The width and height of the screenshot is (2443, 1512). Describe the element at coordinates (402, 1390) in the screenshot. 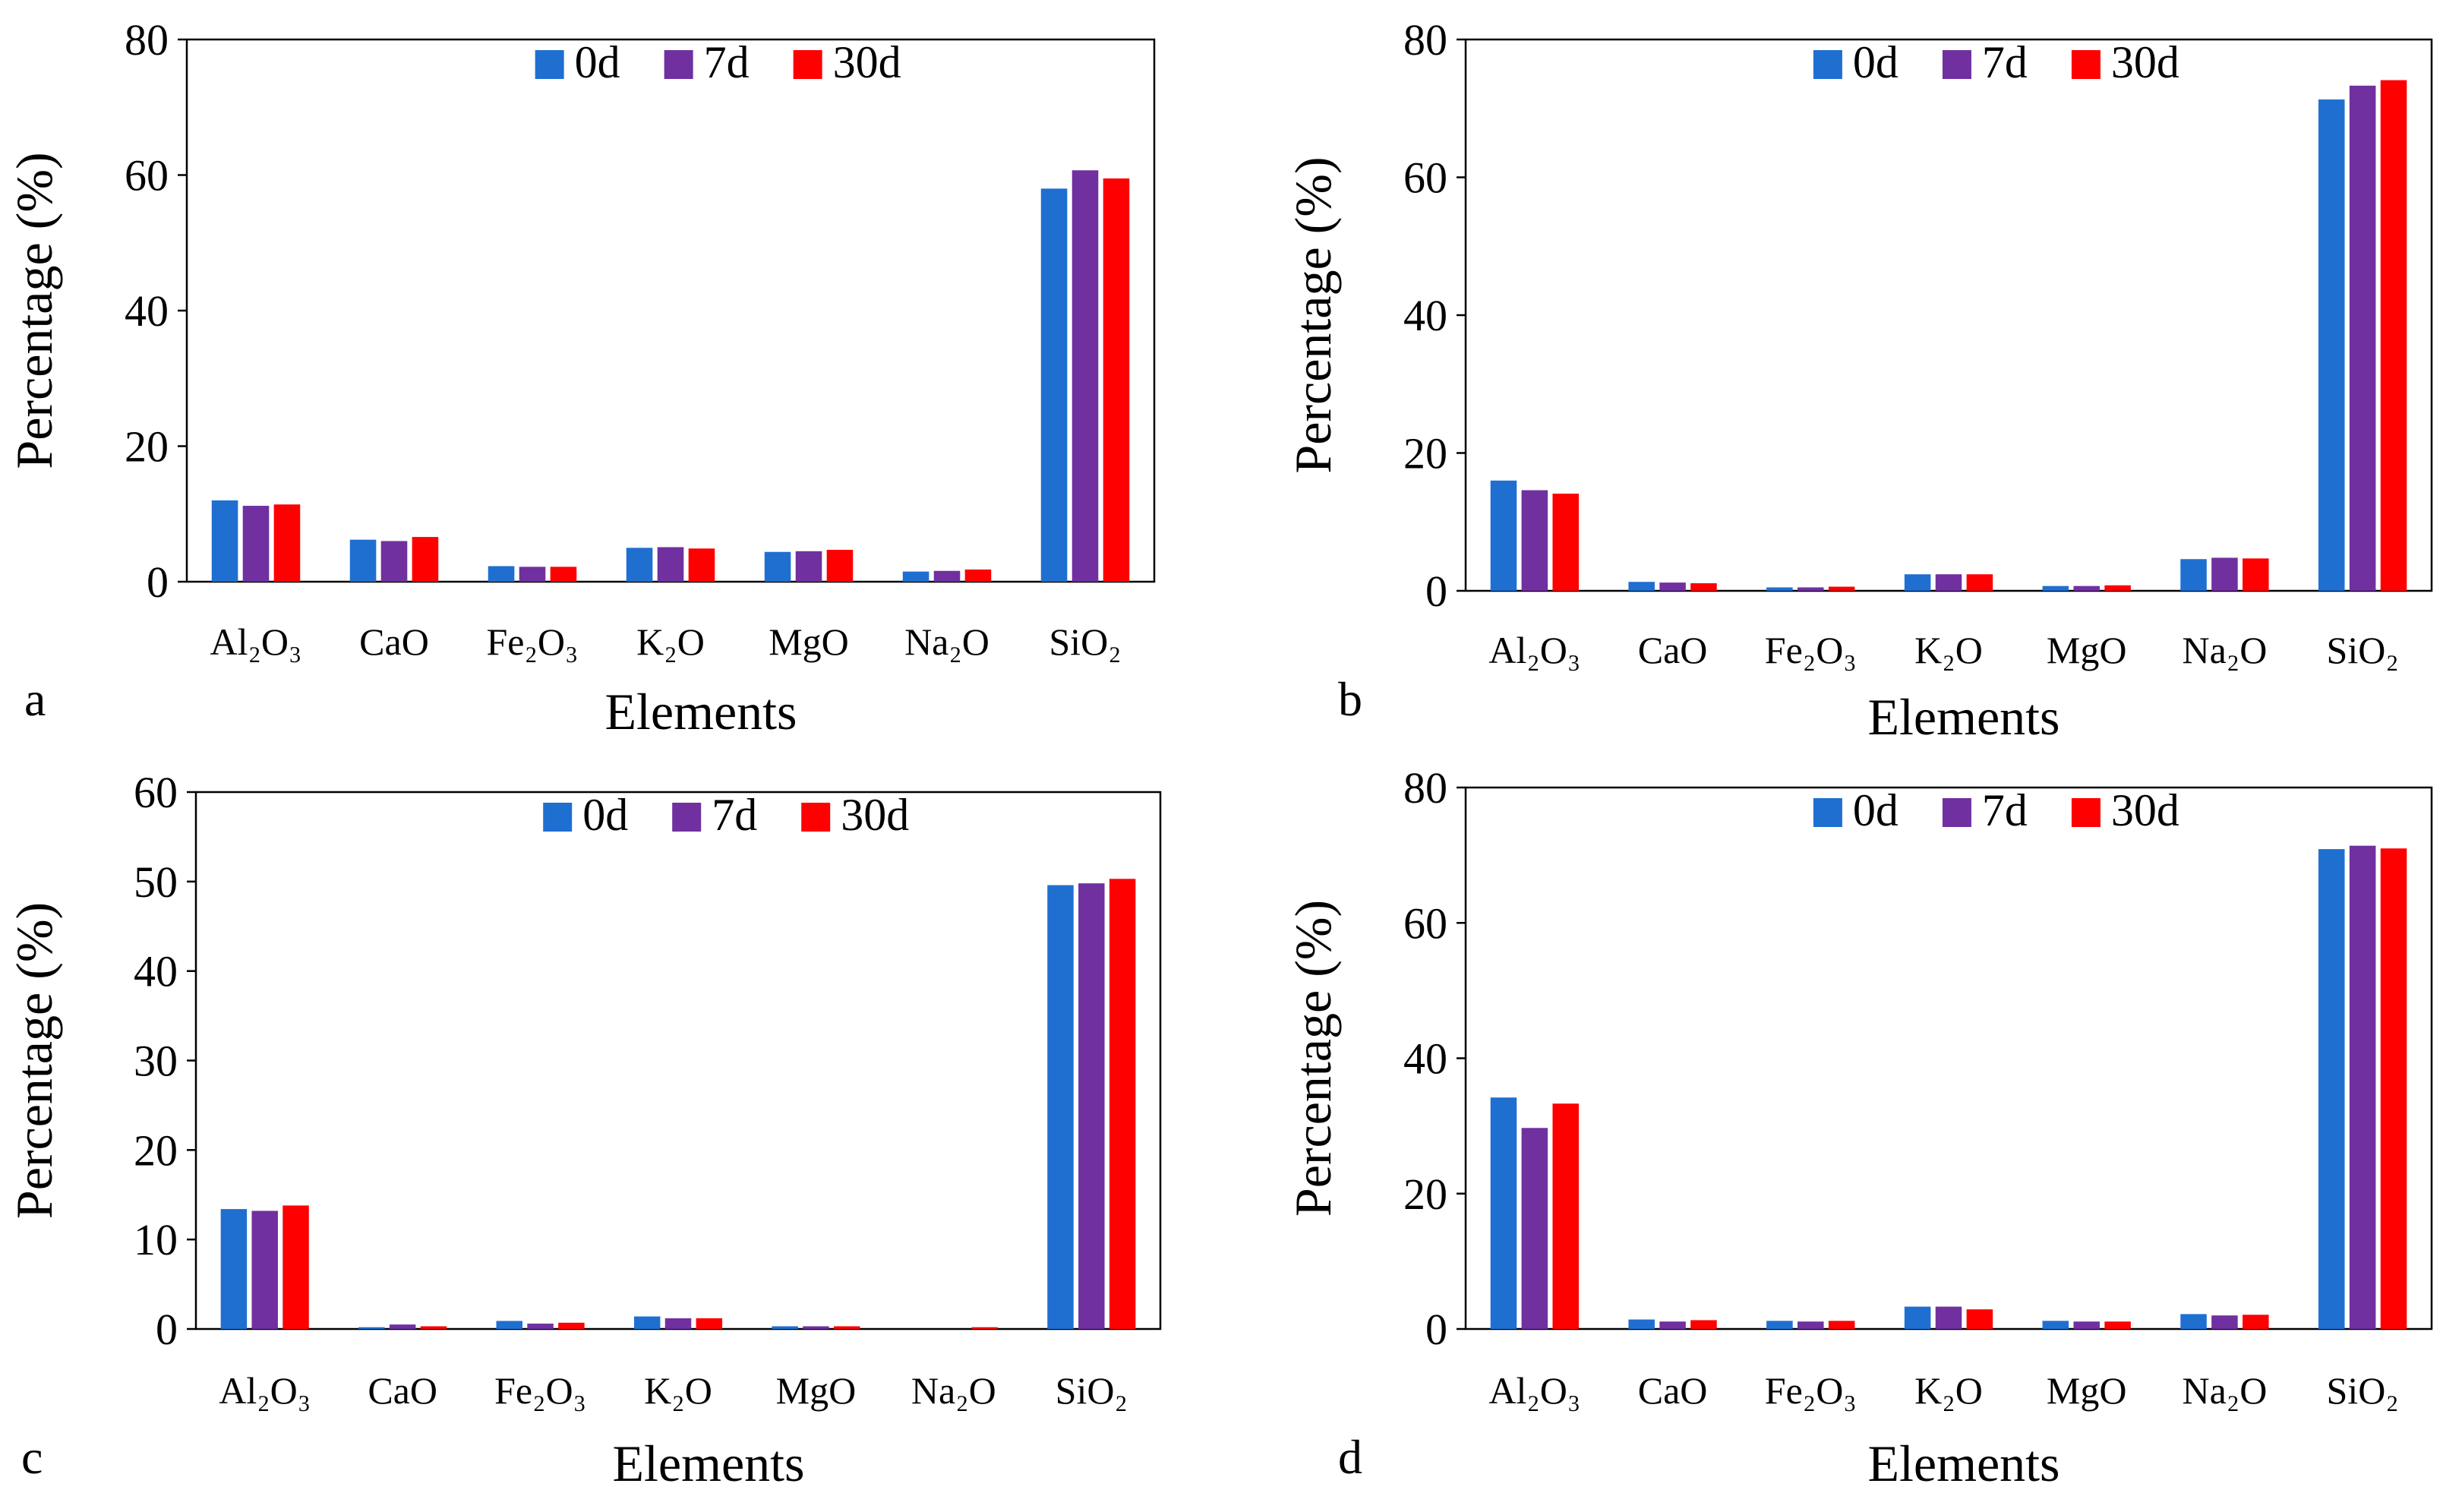

I see `x-category-label: CaO` at that location.